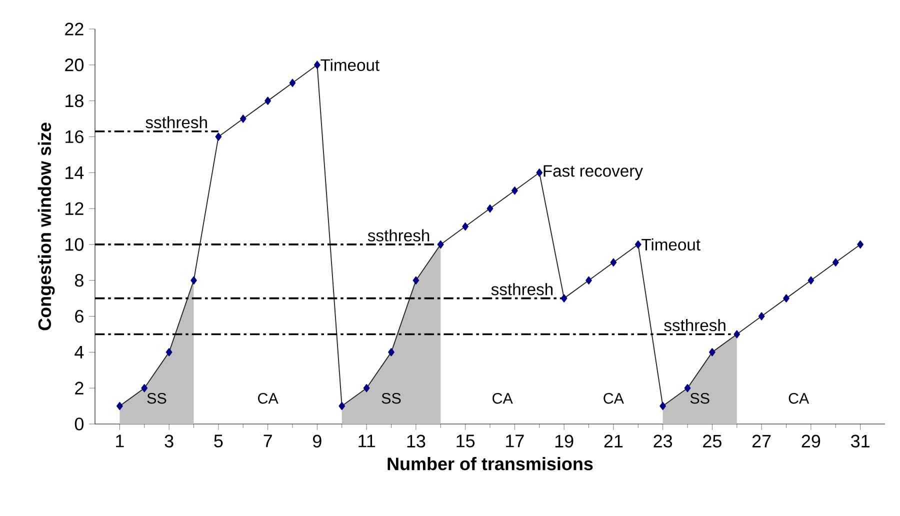  Describe the element at coordinates (663, 441) in the screenshot. I see `x-tick-label: 23` at that location.